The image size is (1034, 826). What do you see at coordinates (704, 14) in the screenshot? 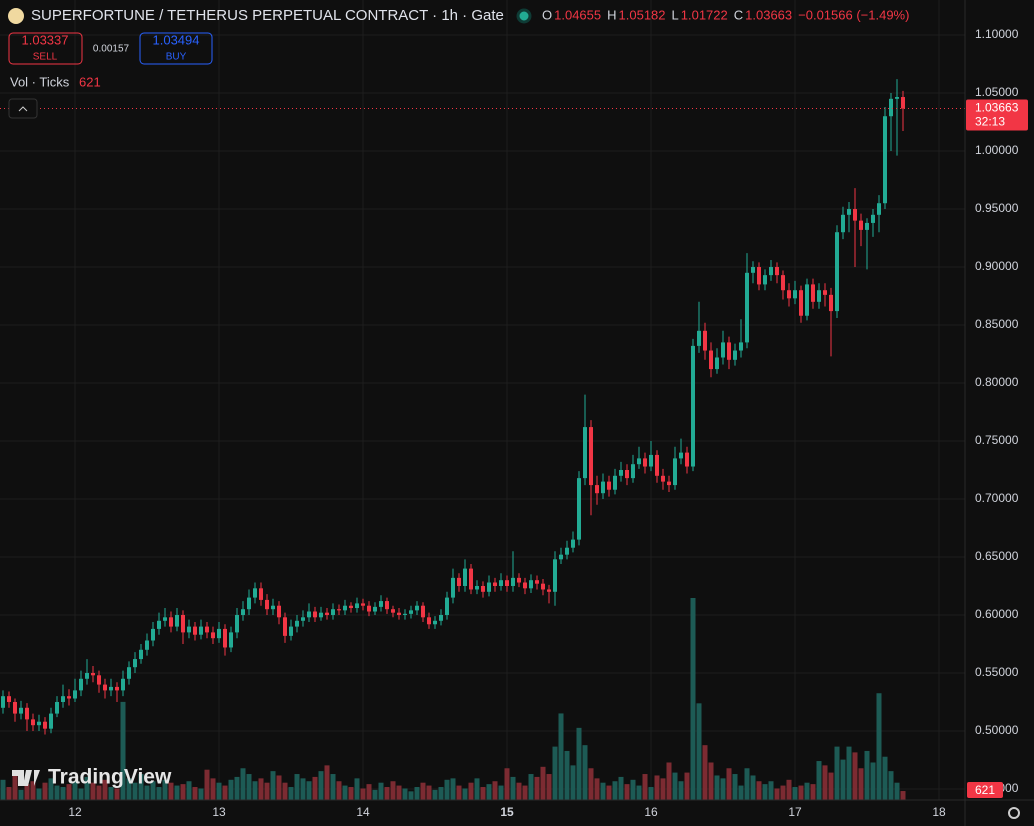
I see `legend-item: 1.01722` at bounding box center [704, 14].